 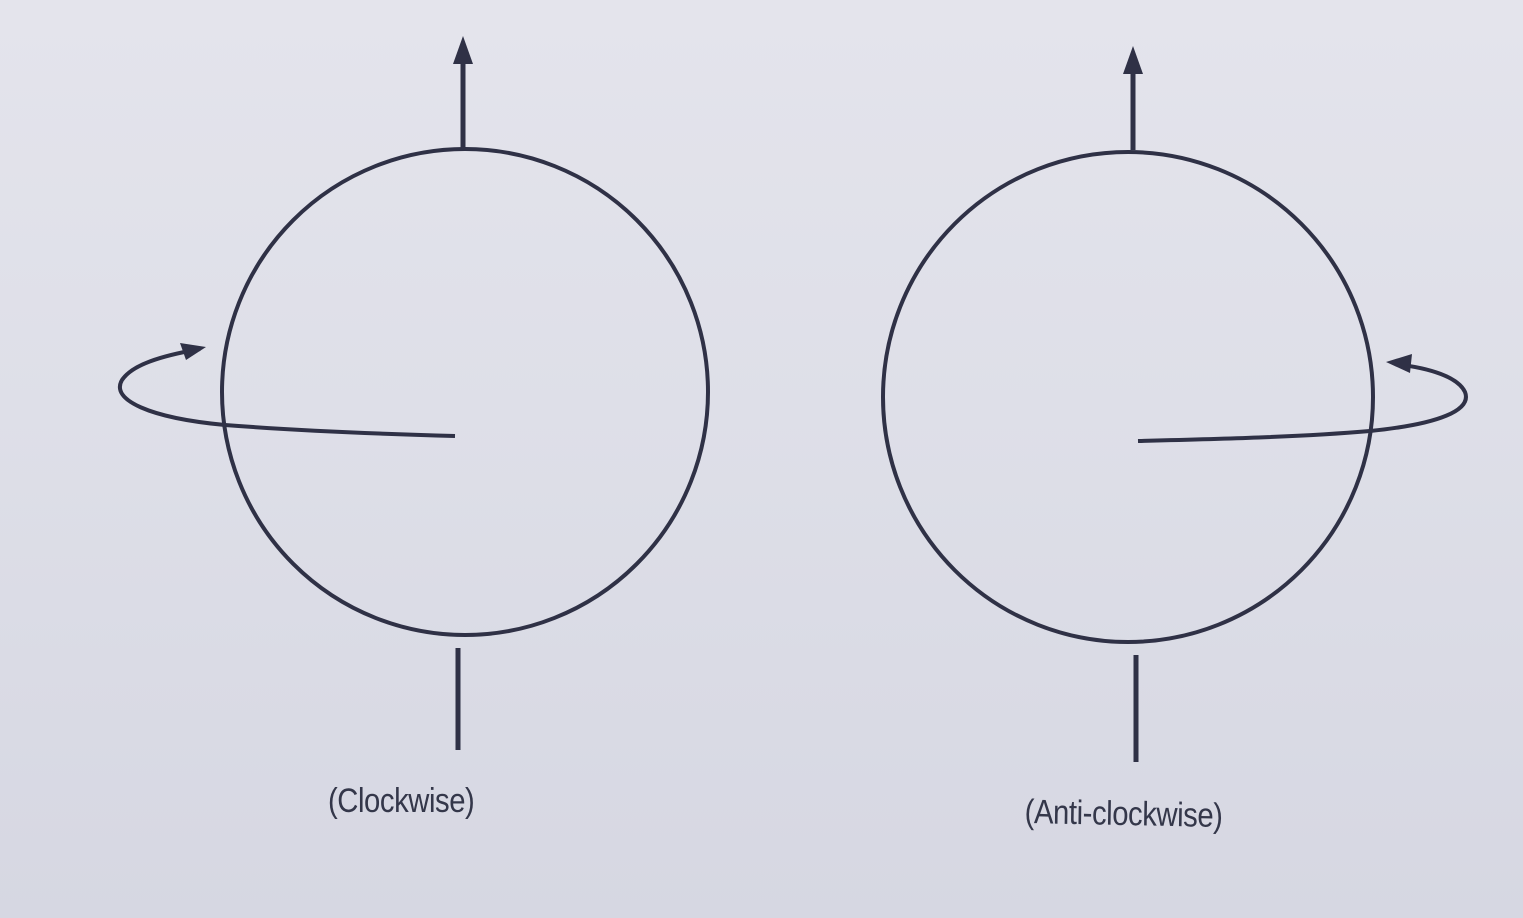 What do you see at coordinates (401, 801) in the screenshot?
I see `clockwise-caption: (Clockwise)` at bounding box center [401, 801].